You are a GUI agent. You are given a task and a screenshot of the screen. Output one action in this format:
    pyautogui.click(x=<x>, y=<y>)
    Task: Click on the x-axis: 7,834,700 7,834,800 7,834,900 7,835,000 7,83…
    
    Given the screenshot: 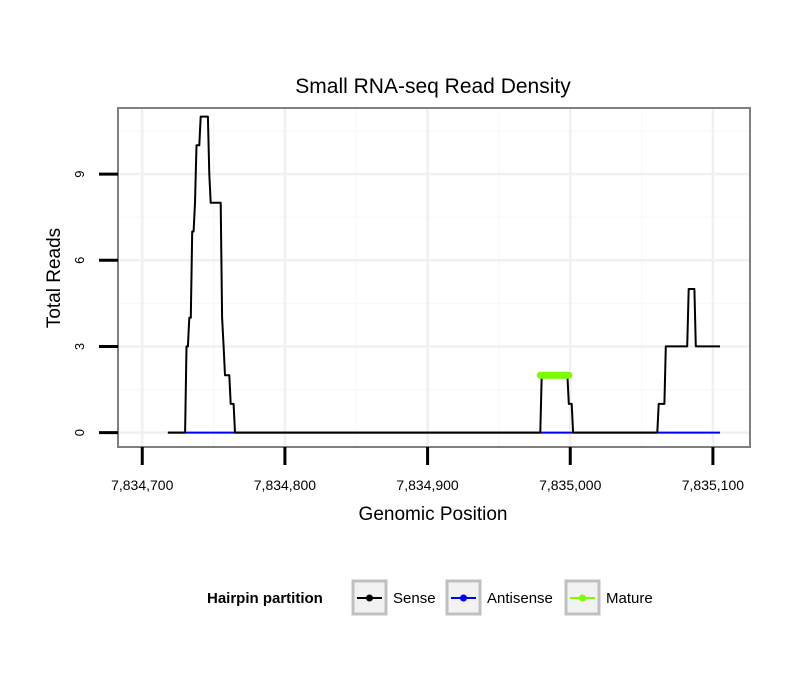 What is the action you would take?
    pyautogui.click(x=427, y=470)
    